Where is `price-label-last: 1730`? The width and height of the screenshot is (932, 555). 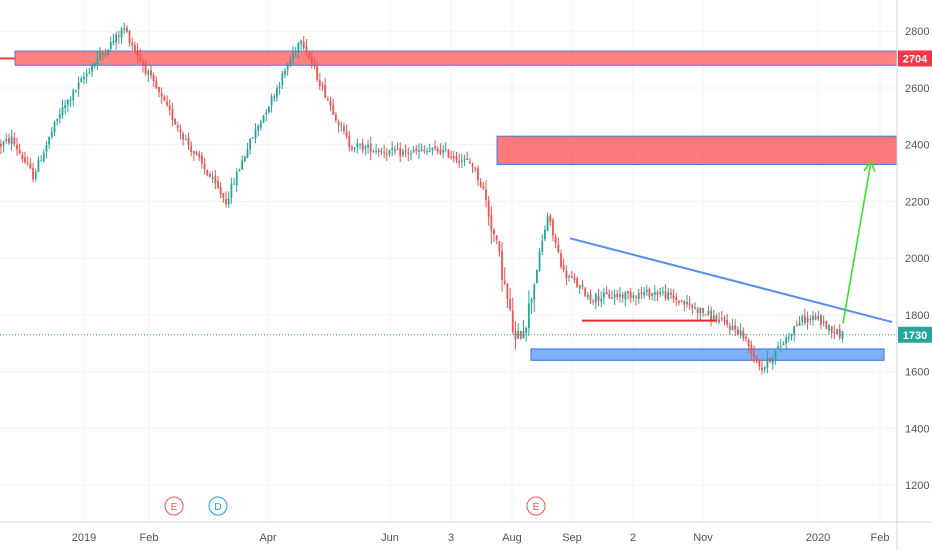 price-label-last: 1730 is located at coordinates (915, 336).